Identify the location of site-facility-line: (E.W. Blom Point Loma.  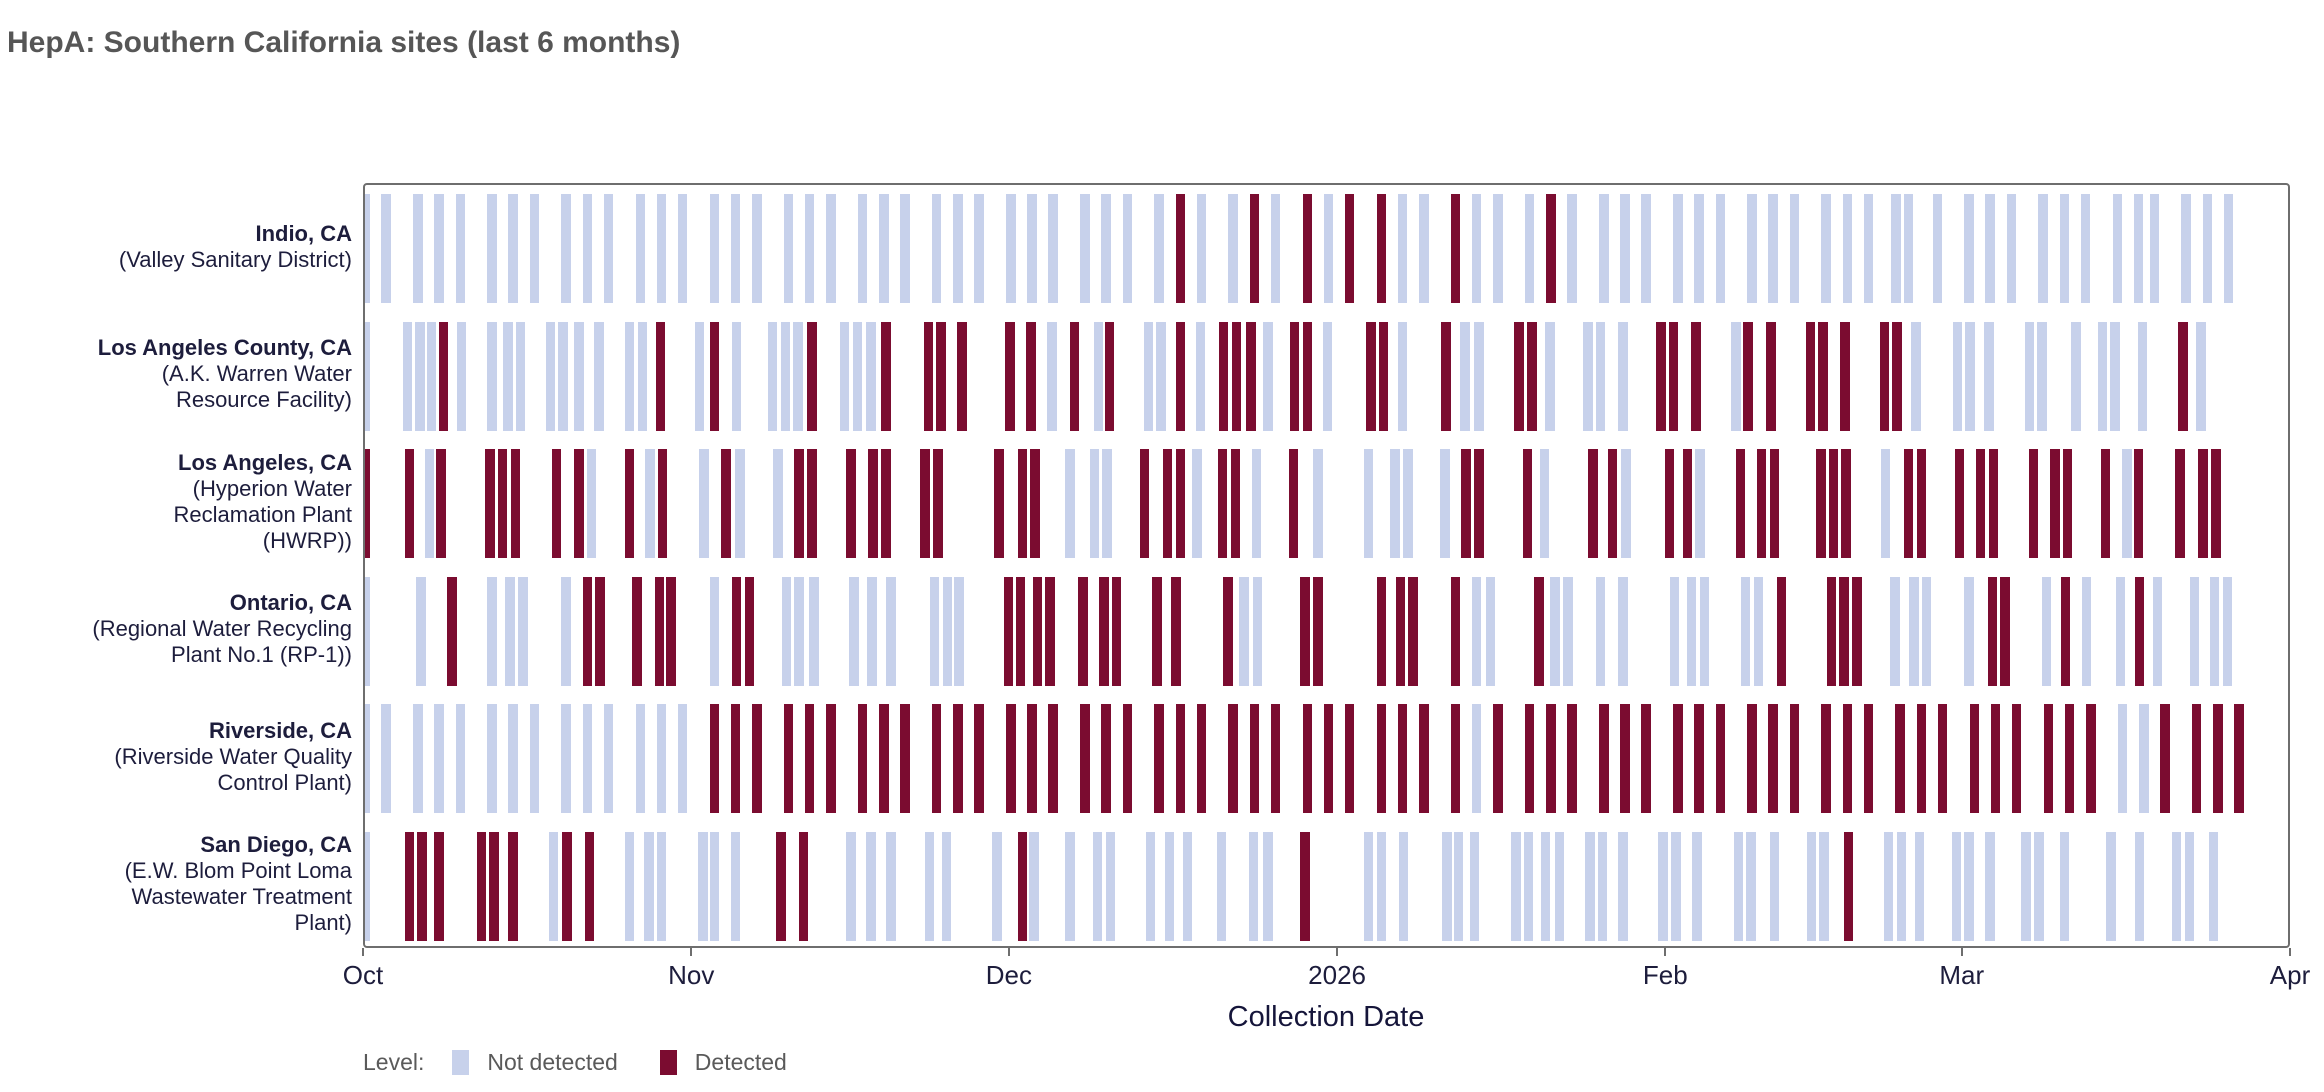
(238, 871).